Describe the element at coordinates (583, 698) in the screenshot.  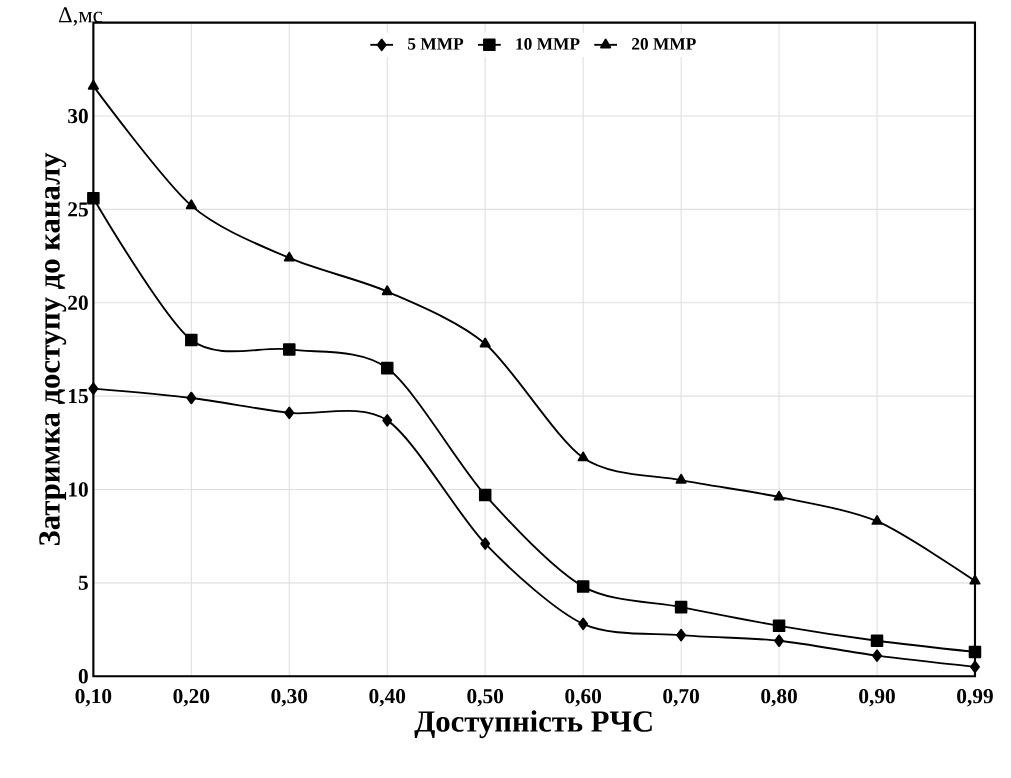
I see `x-tick-label: 0,60` at that location.